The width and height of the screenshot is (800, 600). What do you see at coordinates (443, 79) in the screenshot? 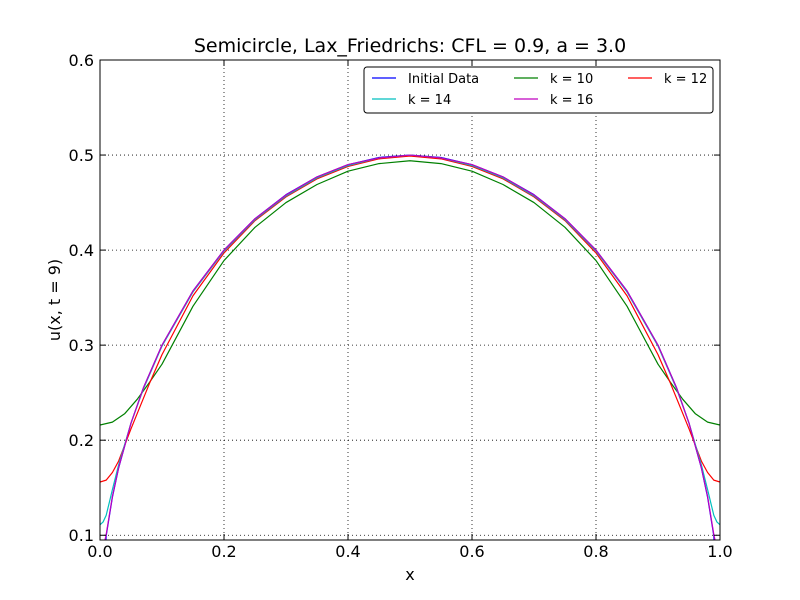
I see `legend-label: Initial Data` at bounding box center [443, 79].